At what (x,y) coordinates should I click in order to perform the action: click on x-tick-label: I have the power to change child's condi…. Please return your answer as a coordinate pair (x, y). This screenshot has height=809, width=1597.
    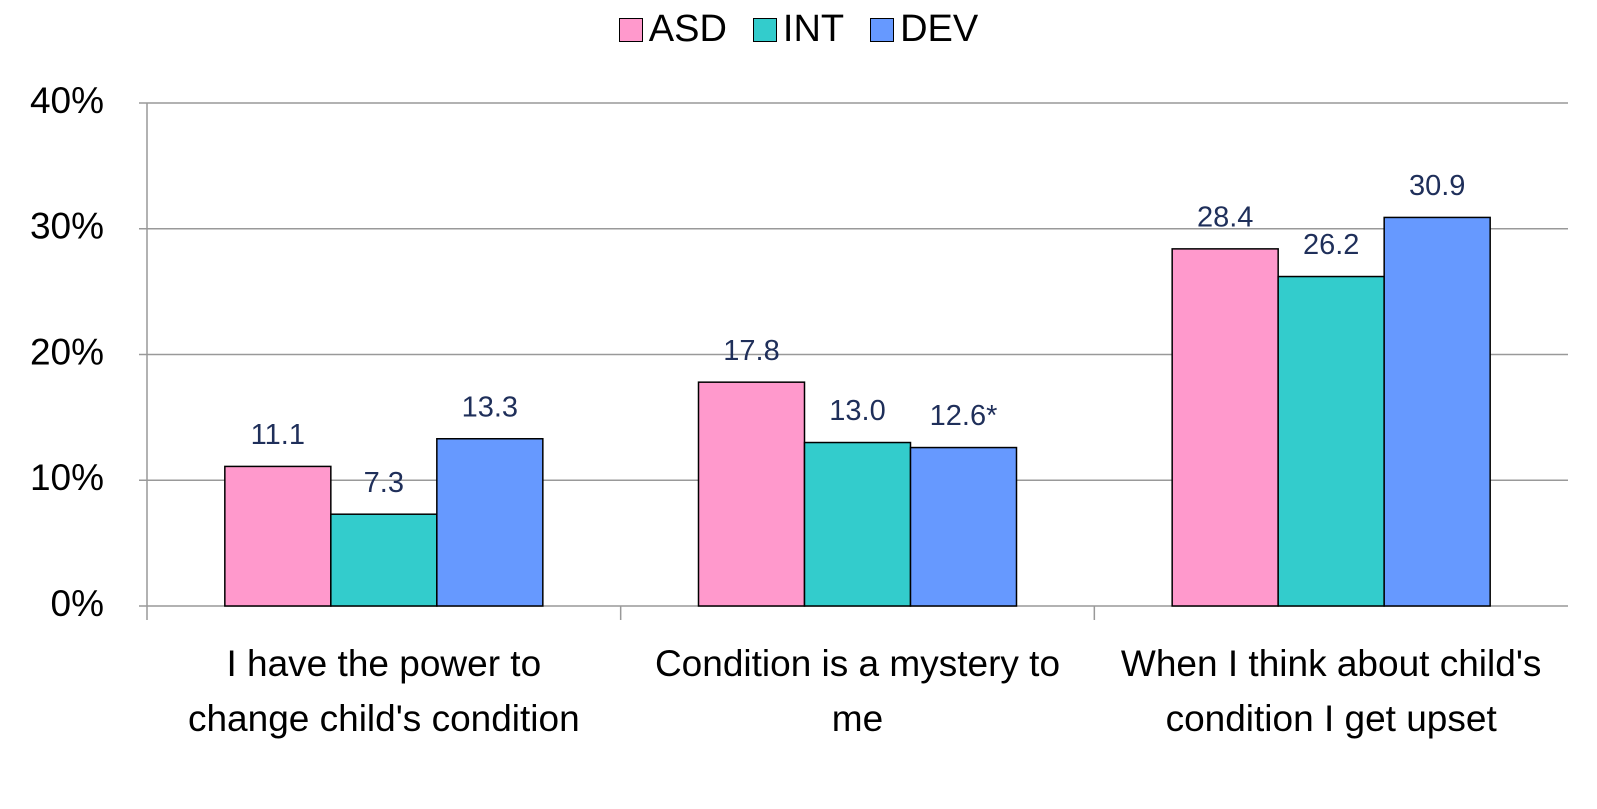
    Looking at the image, I should click on (383, 691).